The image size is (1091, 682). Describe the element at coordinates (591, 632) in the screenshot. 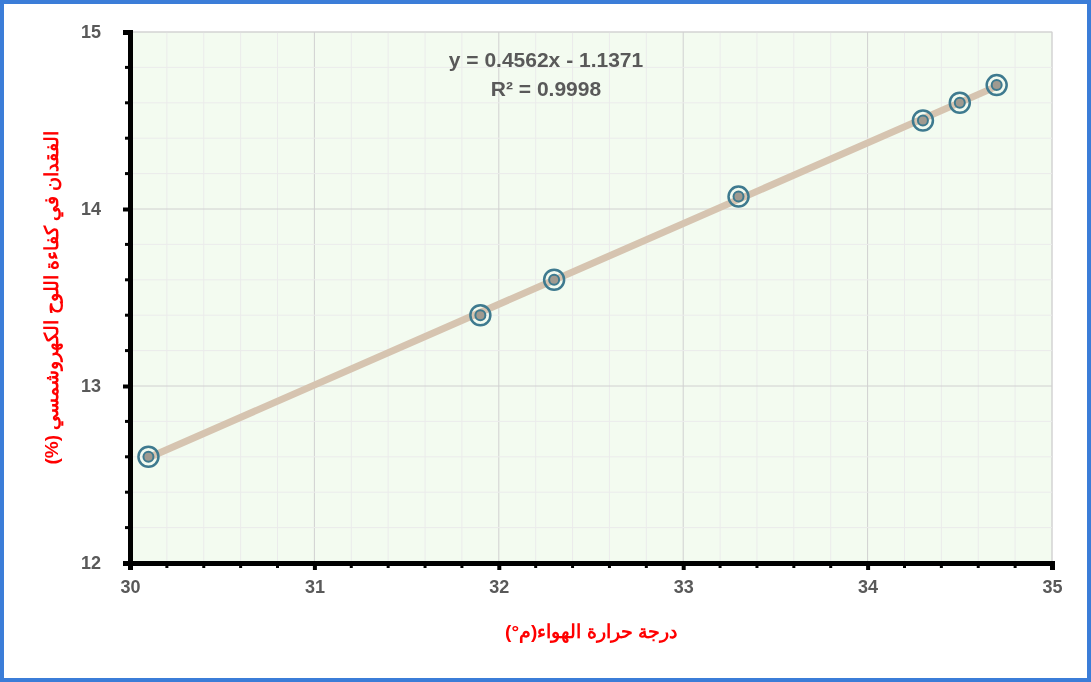

I see `x-axis-title: درجة حرارة الهواء(م°)` at that location.